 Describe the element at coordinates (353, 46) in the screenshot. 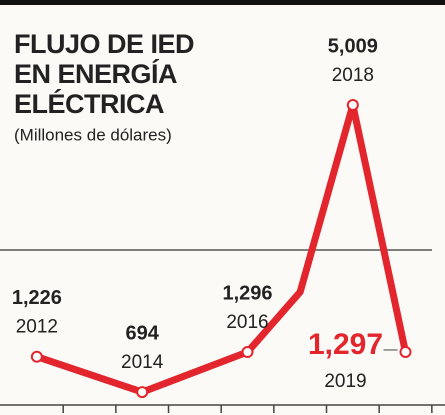

I see `value-label: 5,009` at that location.